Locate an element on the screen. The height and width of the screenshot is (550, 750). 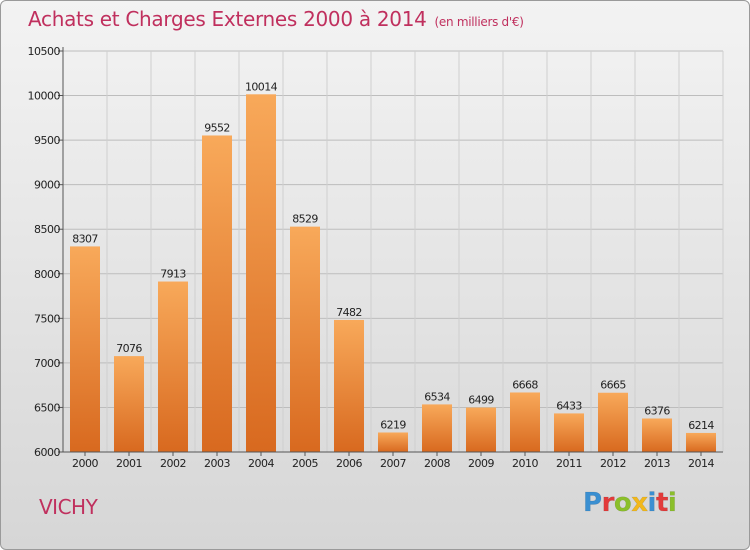
x-tick-label-2010: 2010 is located at coordinates (525, 463).